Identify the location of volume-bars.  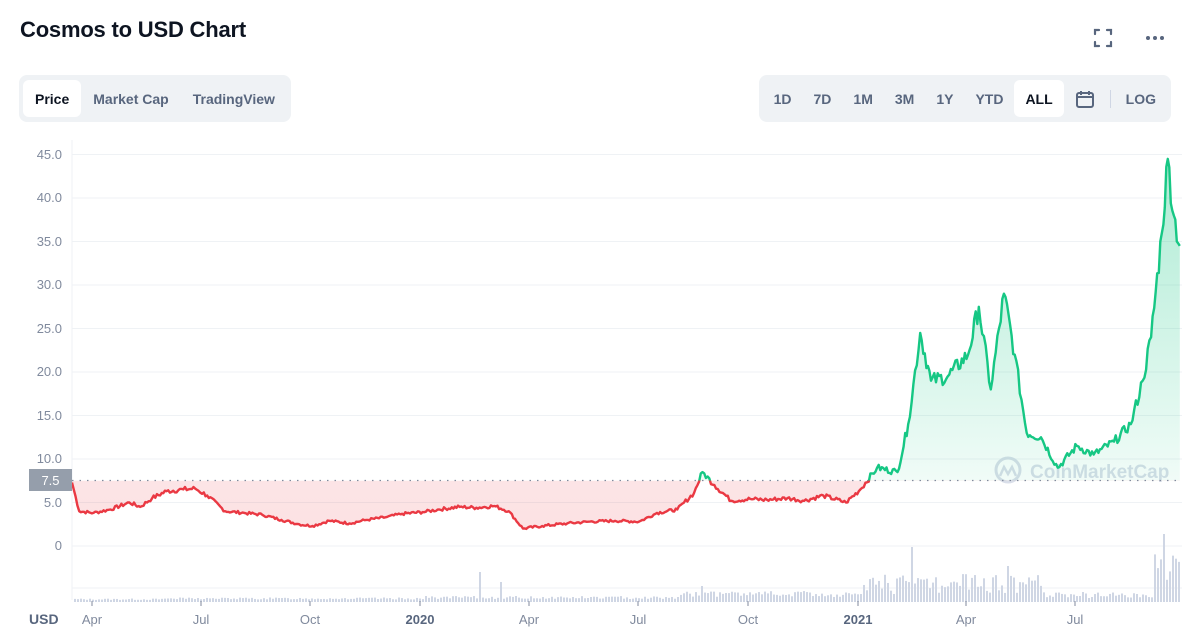
(627, 568).